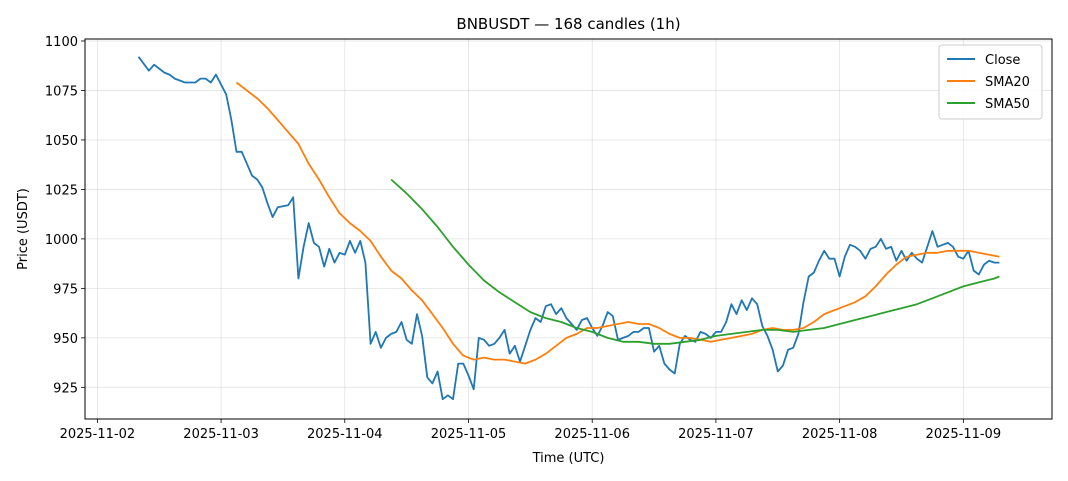  Describe the element at coordinates (592, 434) in the screenshot. I see `x-tick-label: 2025-11-06` at that location.